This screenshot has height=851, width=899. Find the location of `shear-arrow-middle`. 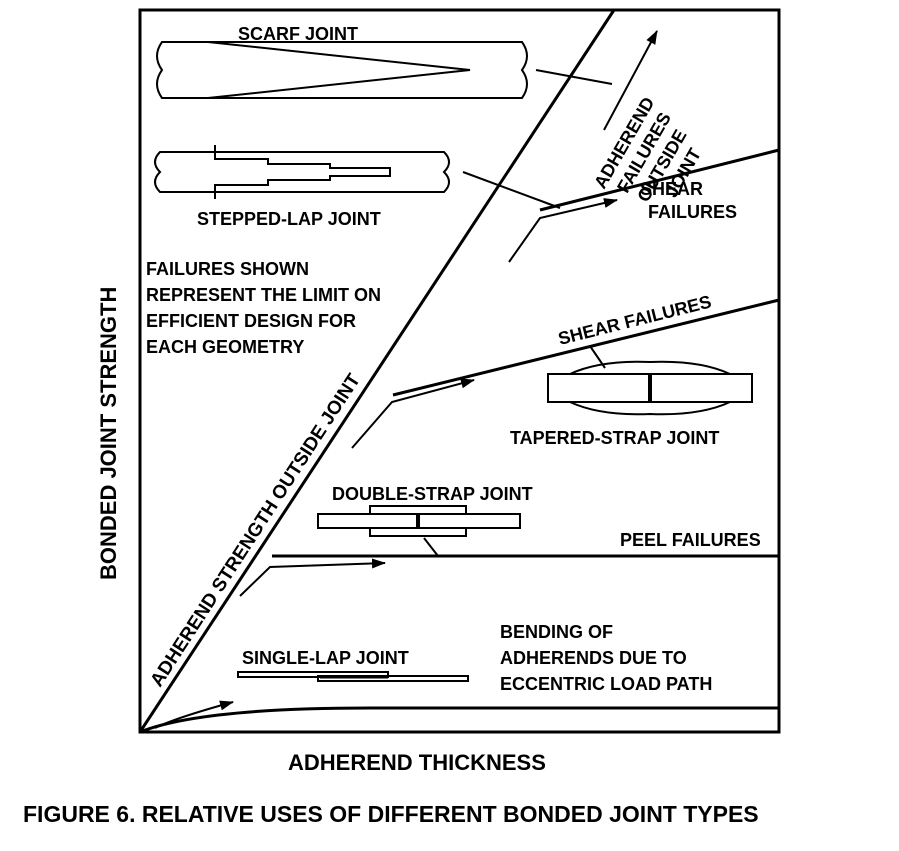

shear-arrow-middle is located at coordinates (413, 413).